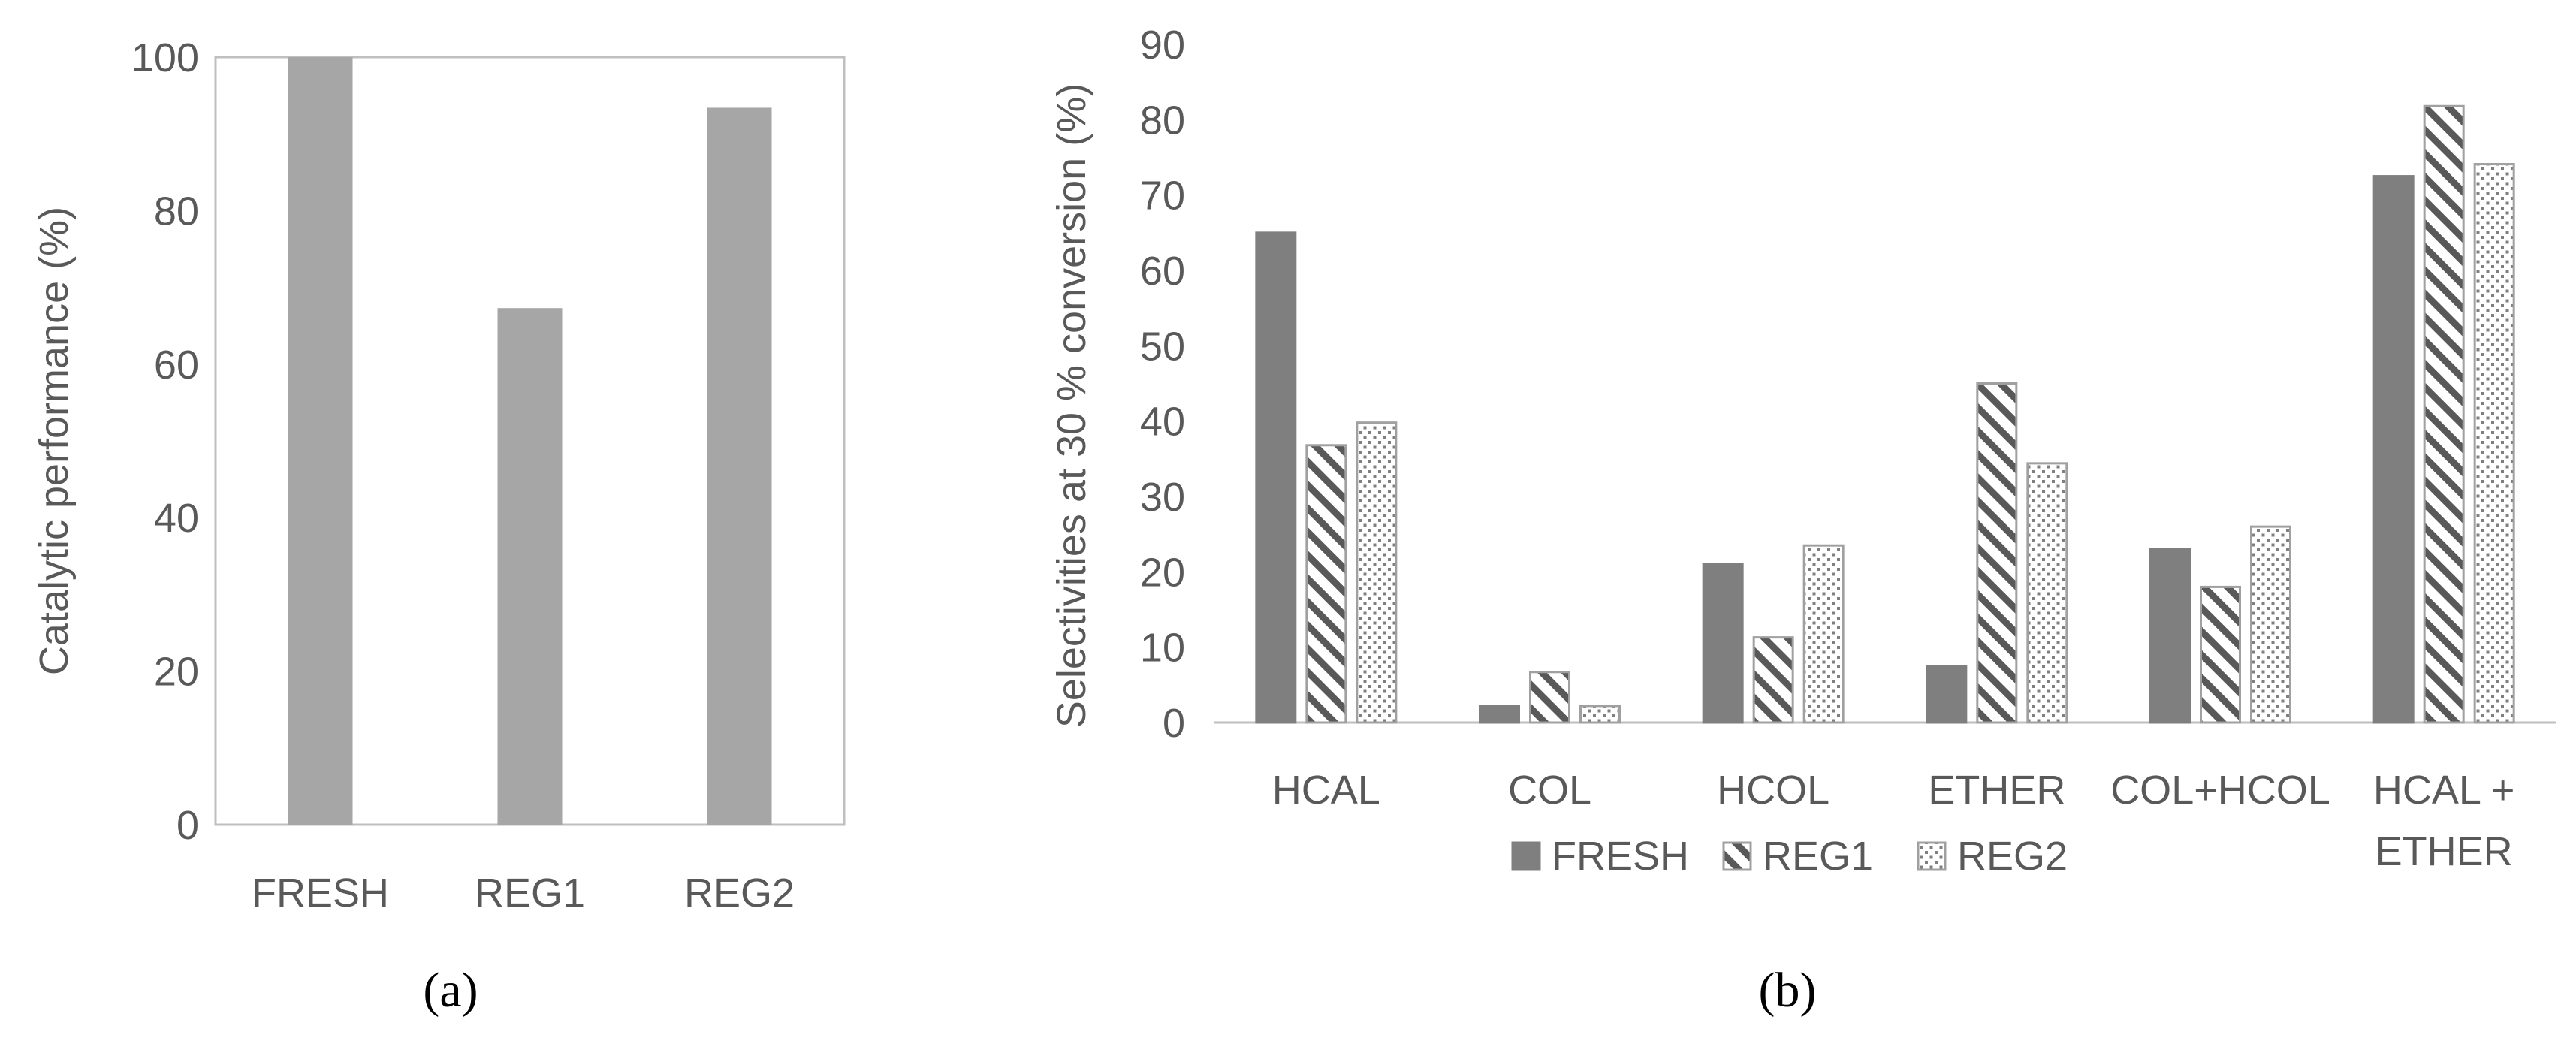  Describe the element at coordinates (320, 893) in the screenshot. I see `chart-a-x-tick-label: FRESH` at that location.